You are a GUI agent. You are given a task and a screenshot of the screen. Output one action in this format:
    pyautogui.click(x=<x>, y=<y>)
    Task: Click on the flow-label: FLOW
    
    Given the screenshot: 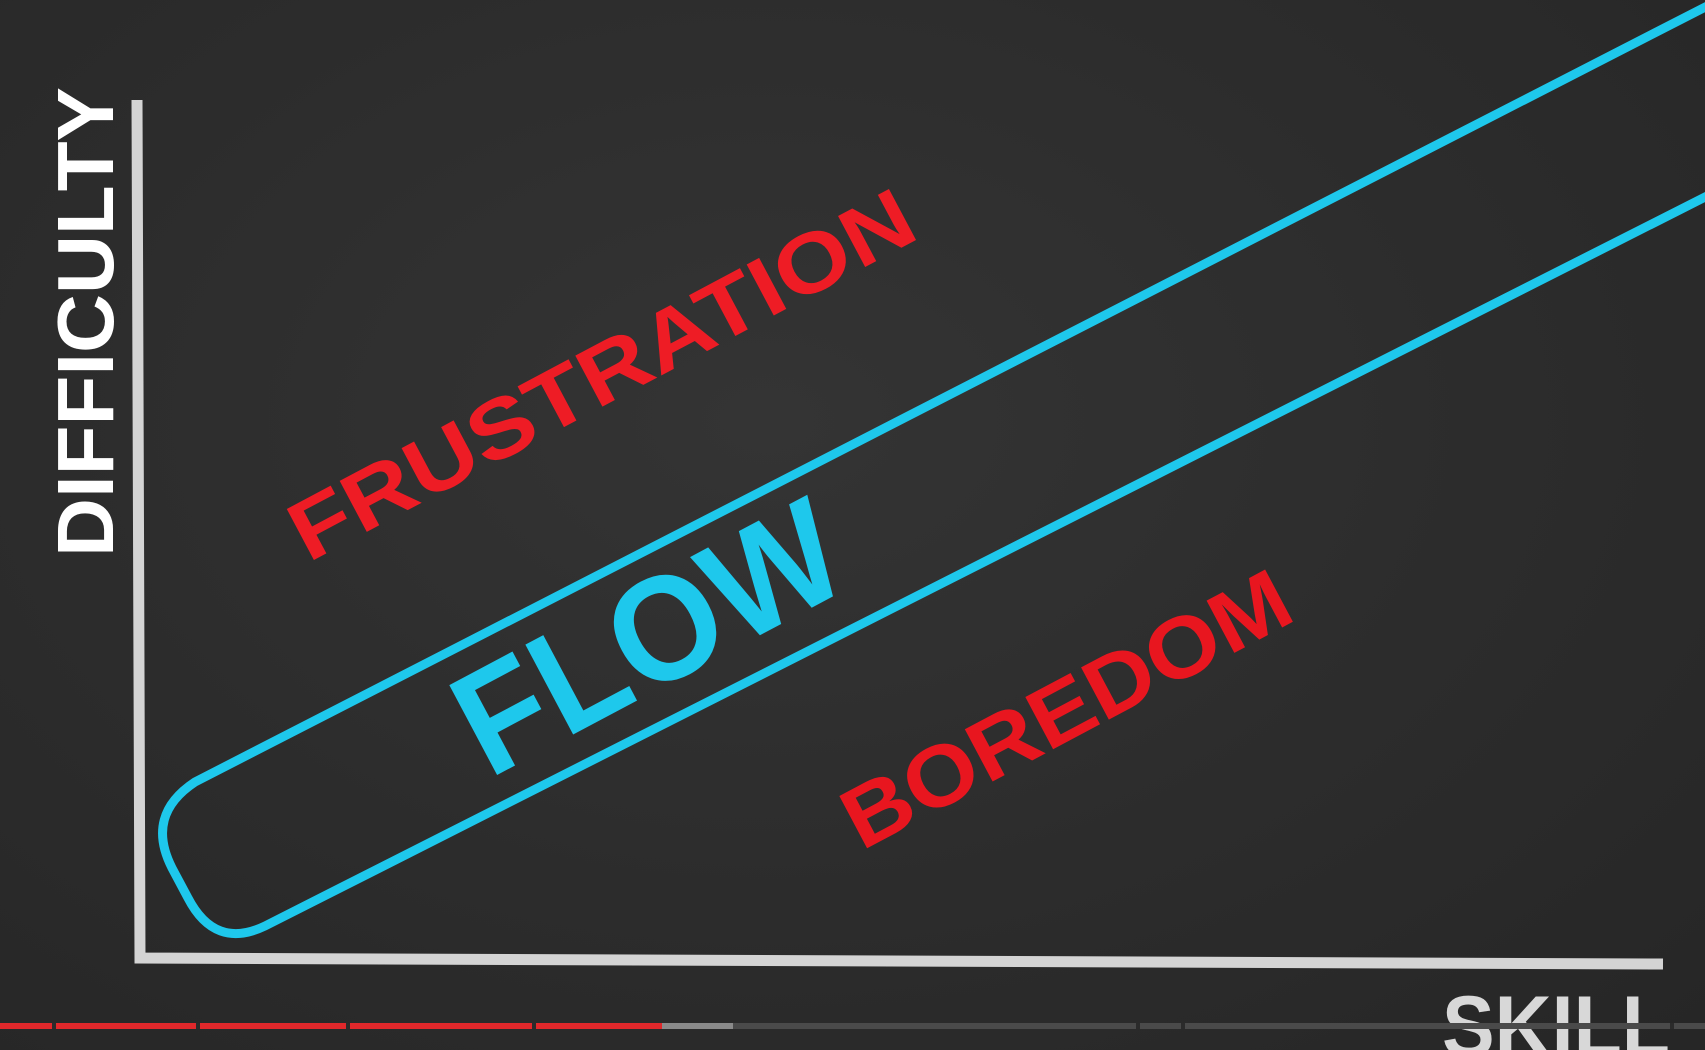 What is the action you would take?
    pyautogui.click(x=648, y=637)
    